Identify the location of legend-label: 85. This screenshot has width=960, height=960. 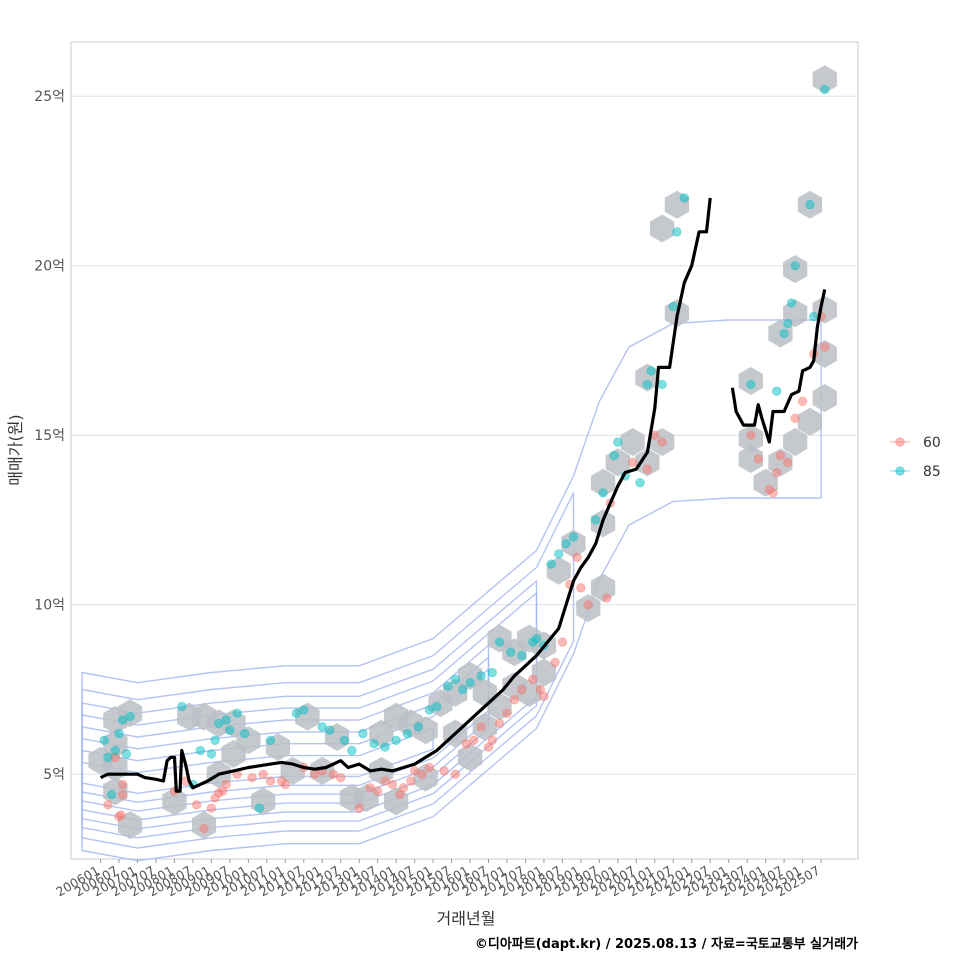
(932, 472).